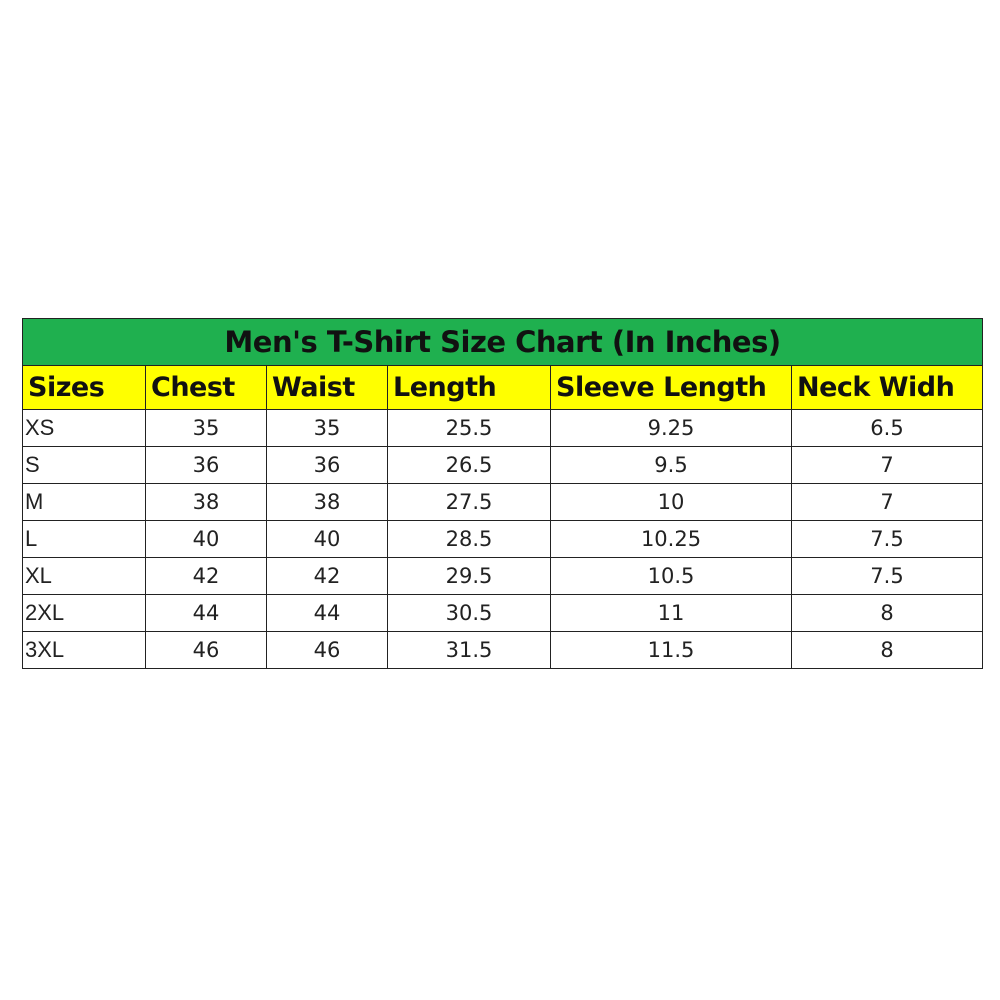 This screenshot has width=1000, height=1000. I want to click on cell-waist: 38, so click(327, 502).